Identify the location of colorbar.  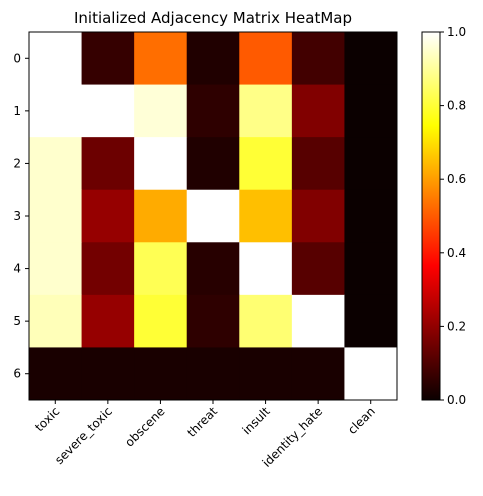
(431, 216).